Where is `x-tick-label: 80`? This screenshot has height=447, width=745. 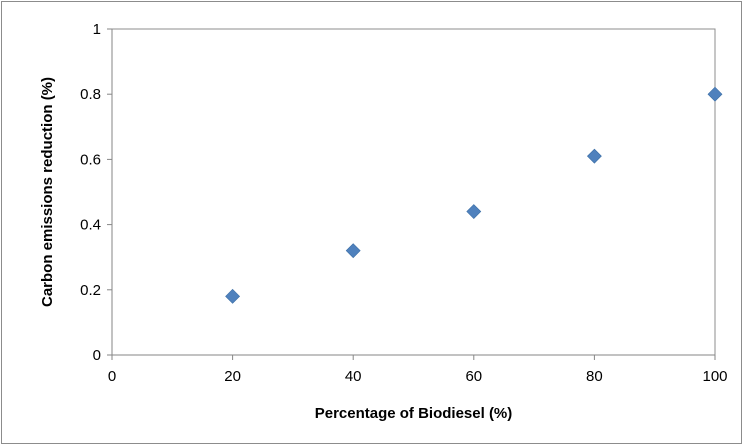
x-tick-label: 80 is located at coordinates (594, 376).